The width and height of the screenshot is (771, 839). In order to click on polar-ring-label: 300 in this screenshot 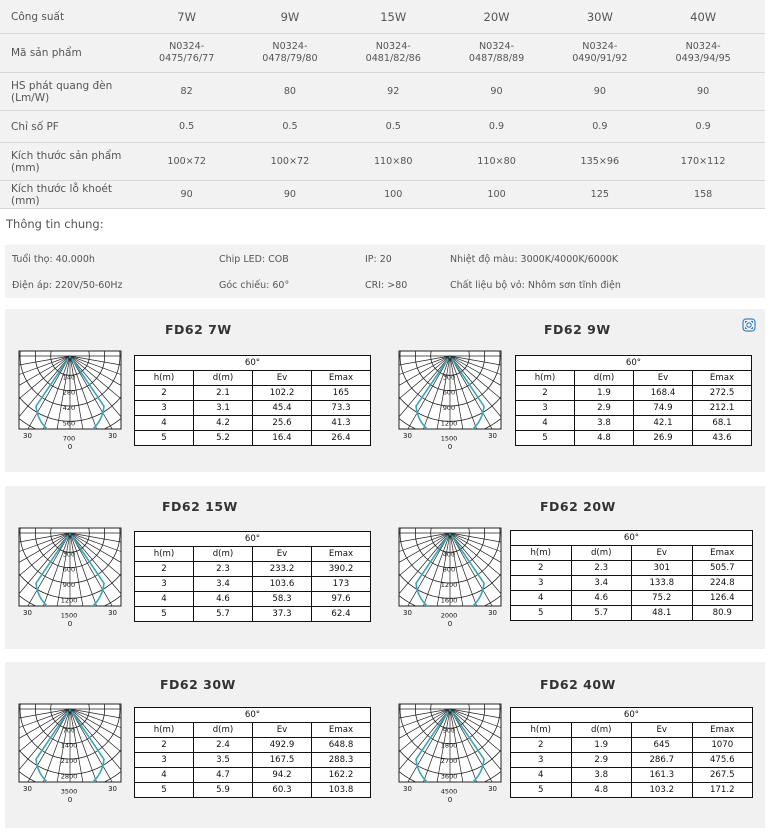, I will do `click(69, 554)`.